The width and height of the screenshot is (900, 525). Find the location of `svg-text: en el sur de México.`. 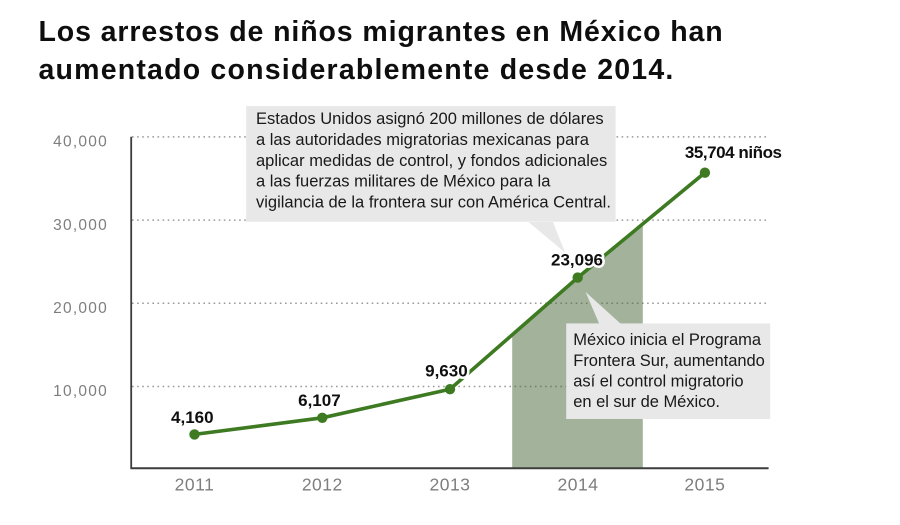

svg-text: en el sur de México. is located at coordinates (646, 402).